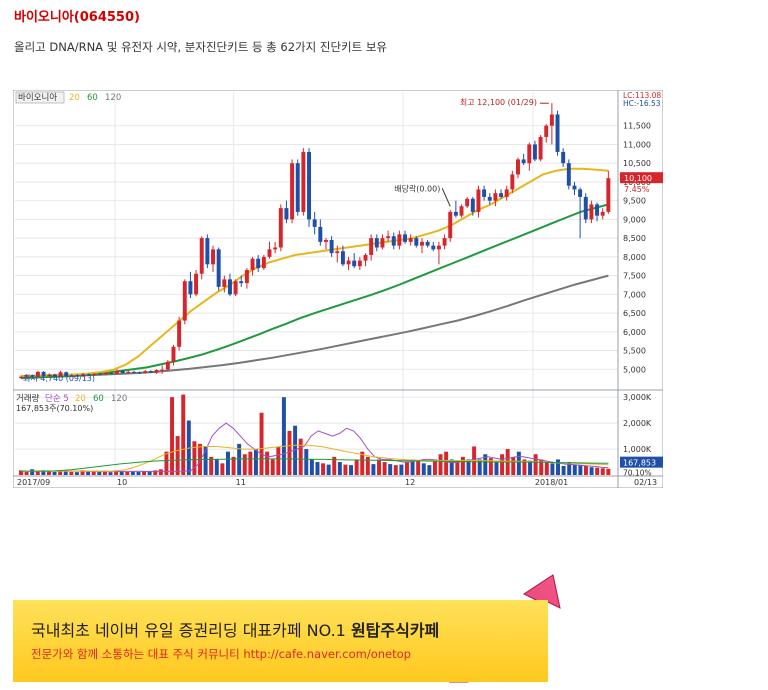 Image resolution: width=768 pixels, height=690 pixels. What do you see at coordinates (634, 219) in the screenshot?
I see `price-tick-label: 9,000` at bounding box center [634, 219].